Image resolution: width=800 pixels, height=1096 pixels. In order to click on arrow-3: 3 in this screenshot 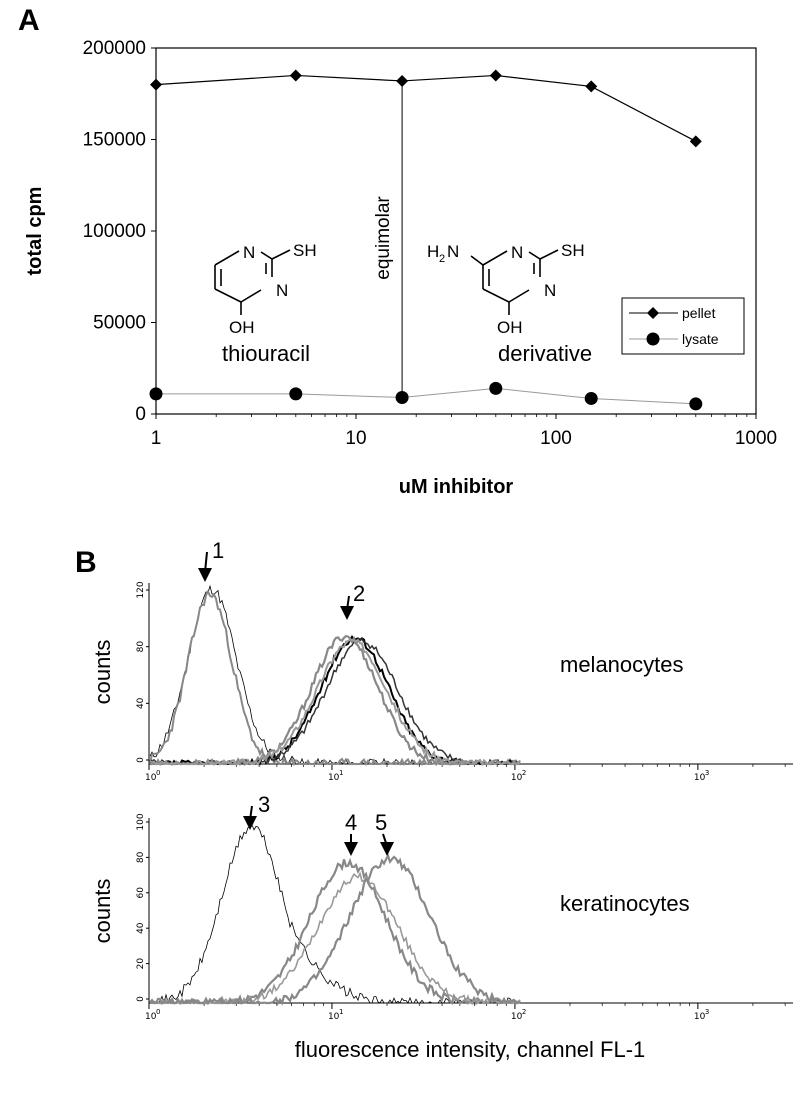, I will do `click(256, 811)`.